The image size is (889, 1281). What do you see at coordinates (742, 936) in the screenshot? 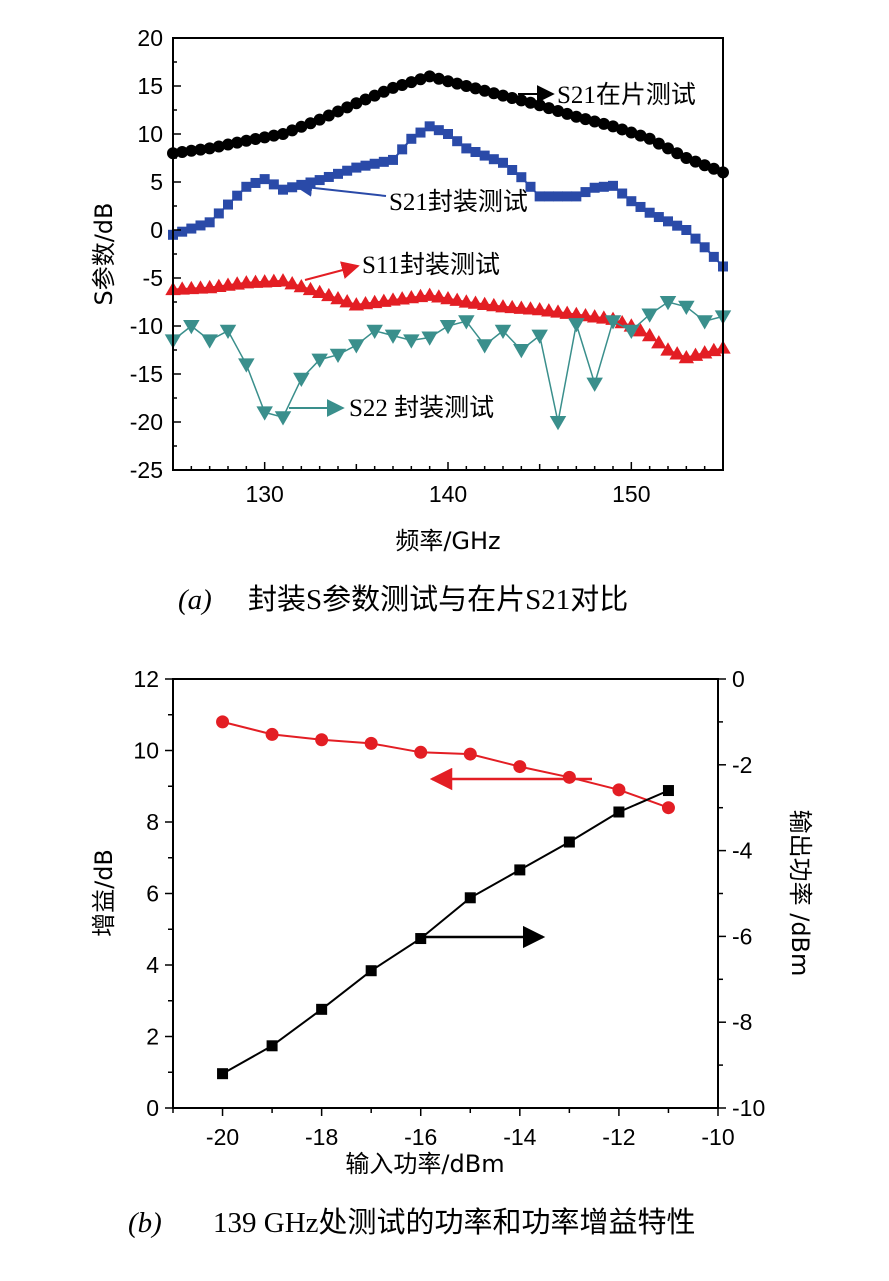
I see `y2-tick-label: -6` at bounding box center [742, 936].